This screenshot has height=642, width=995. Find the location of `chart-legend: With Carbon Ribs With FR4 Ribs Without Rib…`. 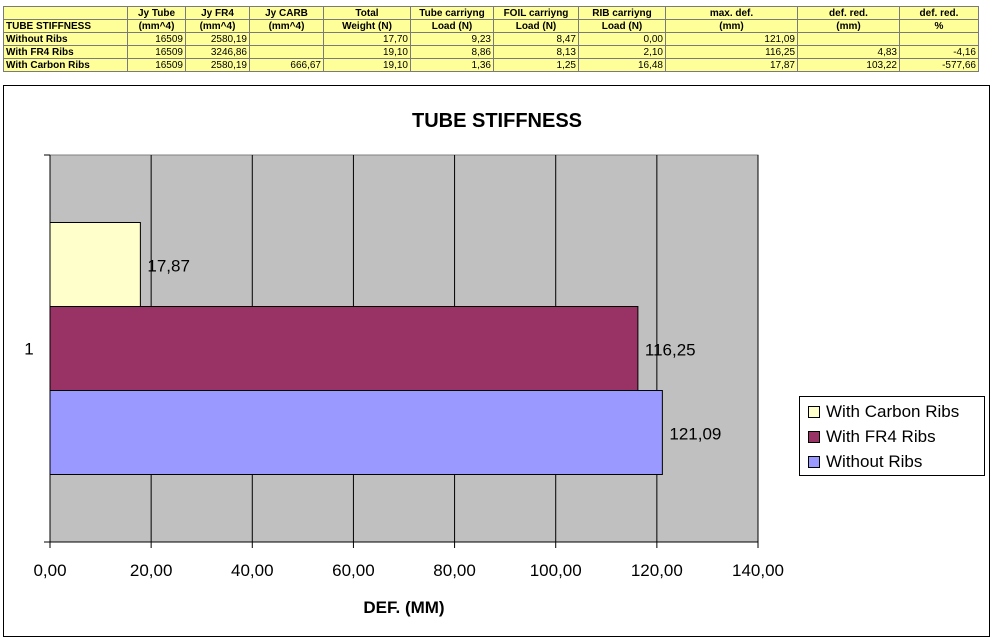

chart-legend: With Carbon Ribs With FR4 Ribs Without Rib… is located at coordinates (892, 436).